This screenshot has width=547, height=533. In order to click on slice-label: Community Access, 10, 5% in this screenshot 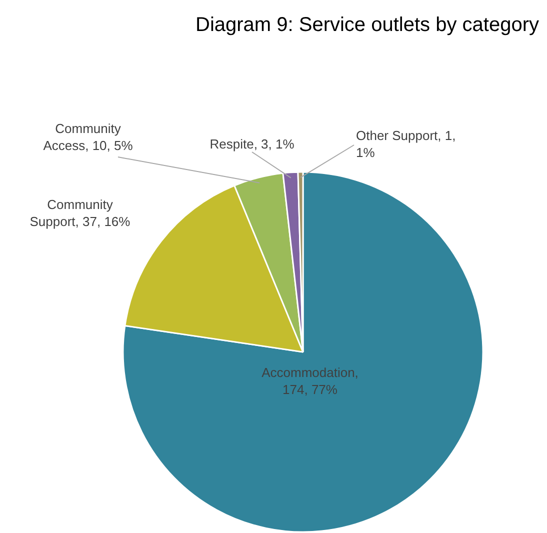, I will do `click(88, 137)`.